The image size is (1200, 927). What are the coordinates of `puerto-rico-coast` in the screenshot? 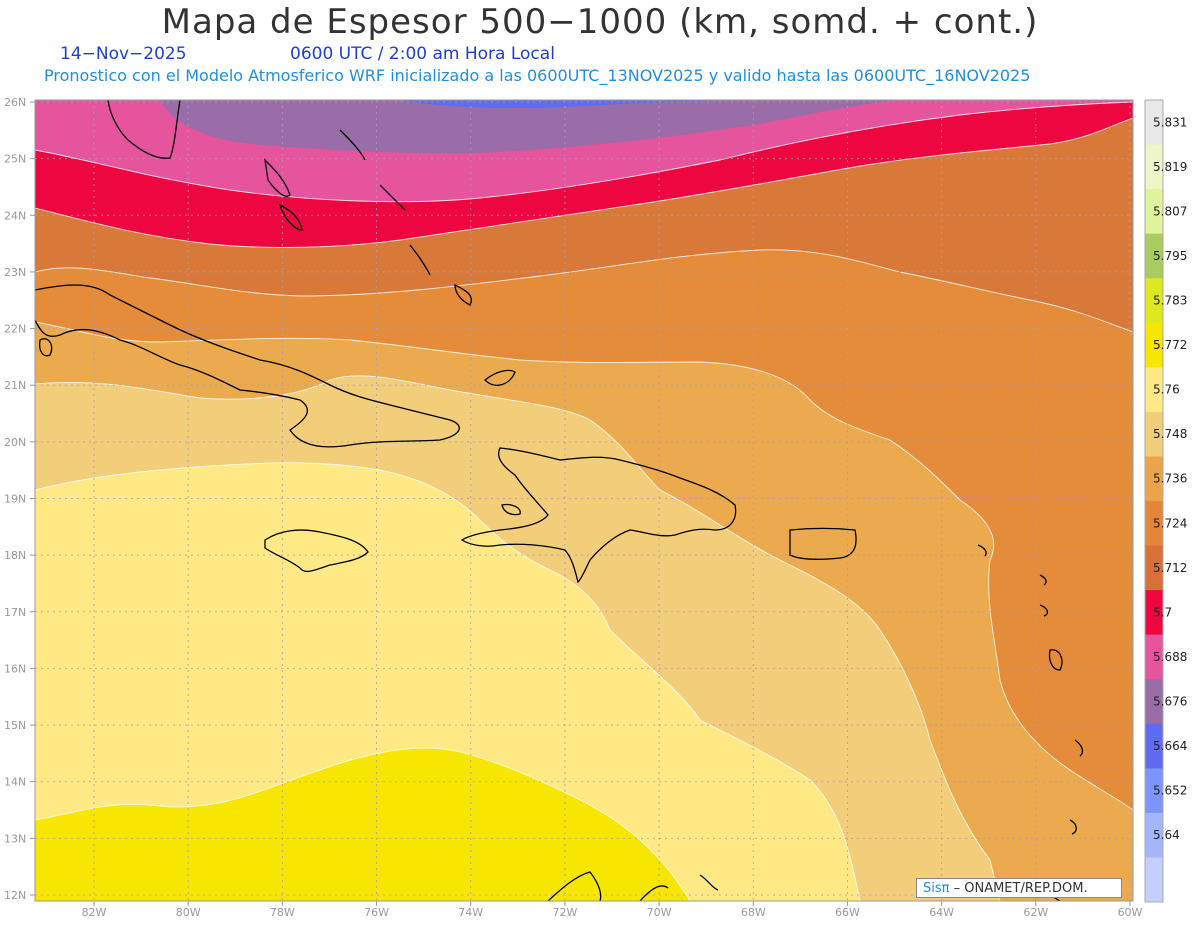 It's located at (823, 543).